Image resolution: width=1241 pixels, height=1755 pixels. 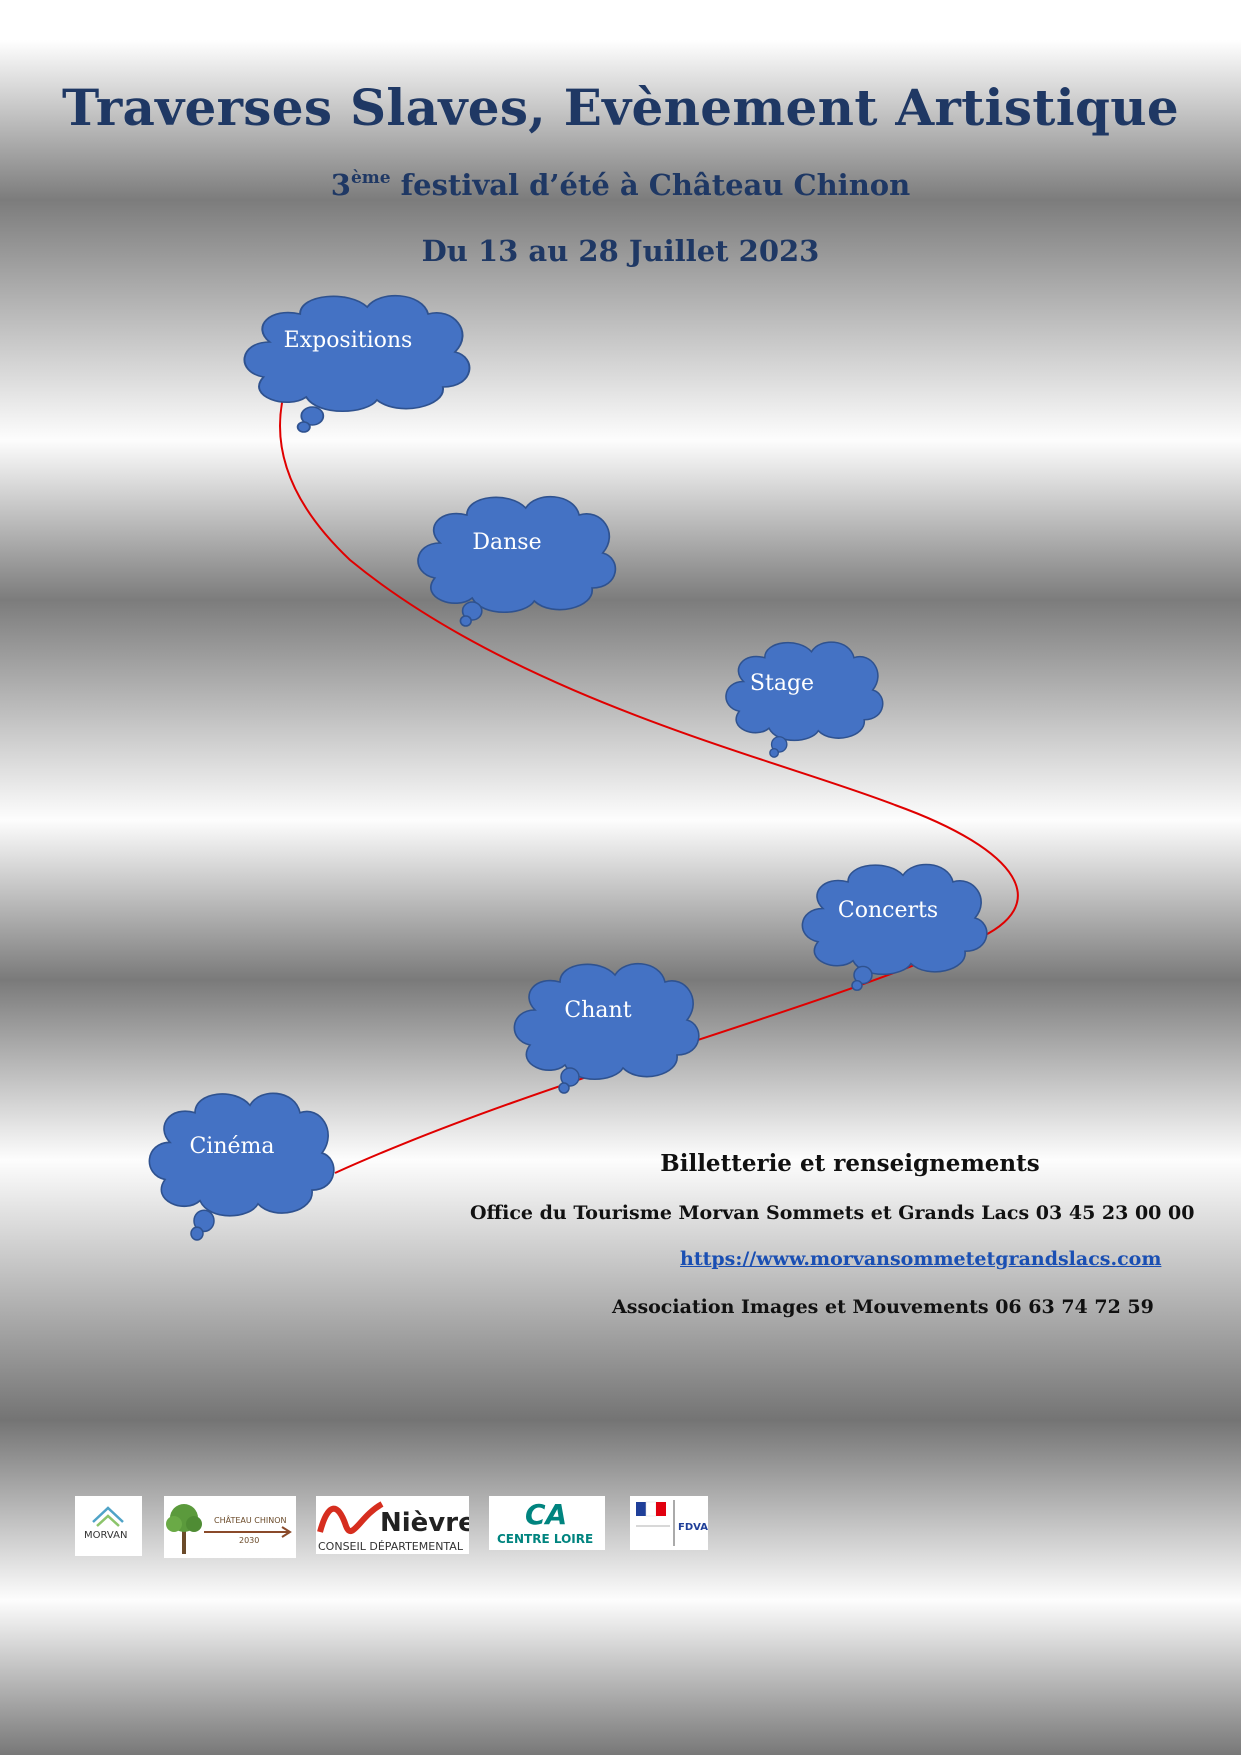 What do you see at coordinates (241, 1166) in the screenshot?
I see `cloud-cinema` at bounding box center [241, 1166].